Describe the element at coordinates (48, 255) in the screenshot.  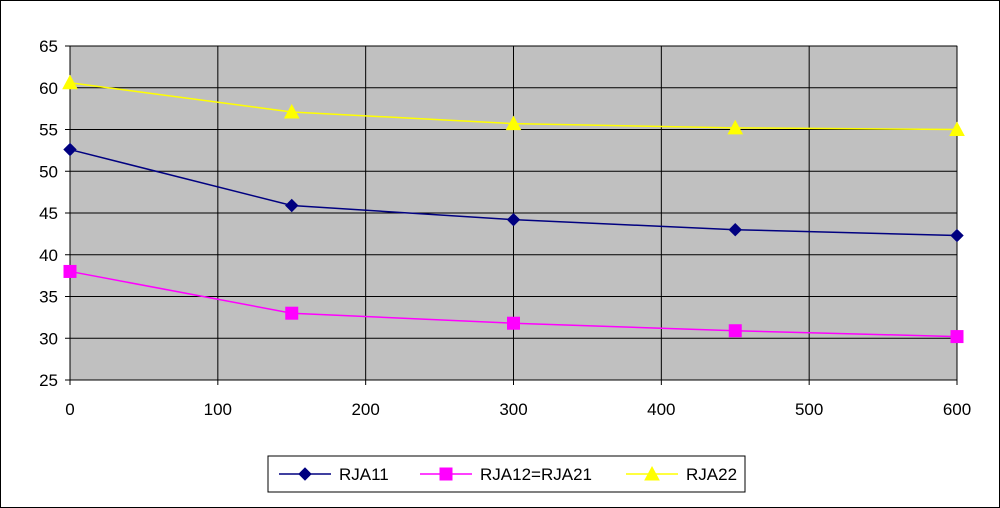
I see `y-tick-label: 40` at that location.